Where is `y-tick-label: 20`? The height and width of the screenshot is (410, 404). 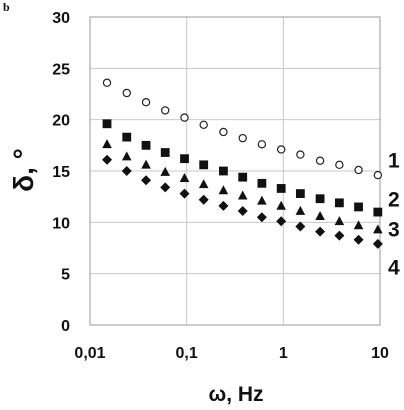 y-tick-label: 20 is located at coordinates (61, 121).